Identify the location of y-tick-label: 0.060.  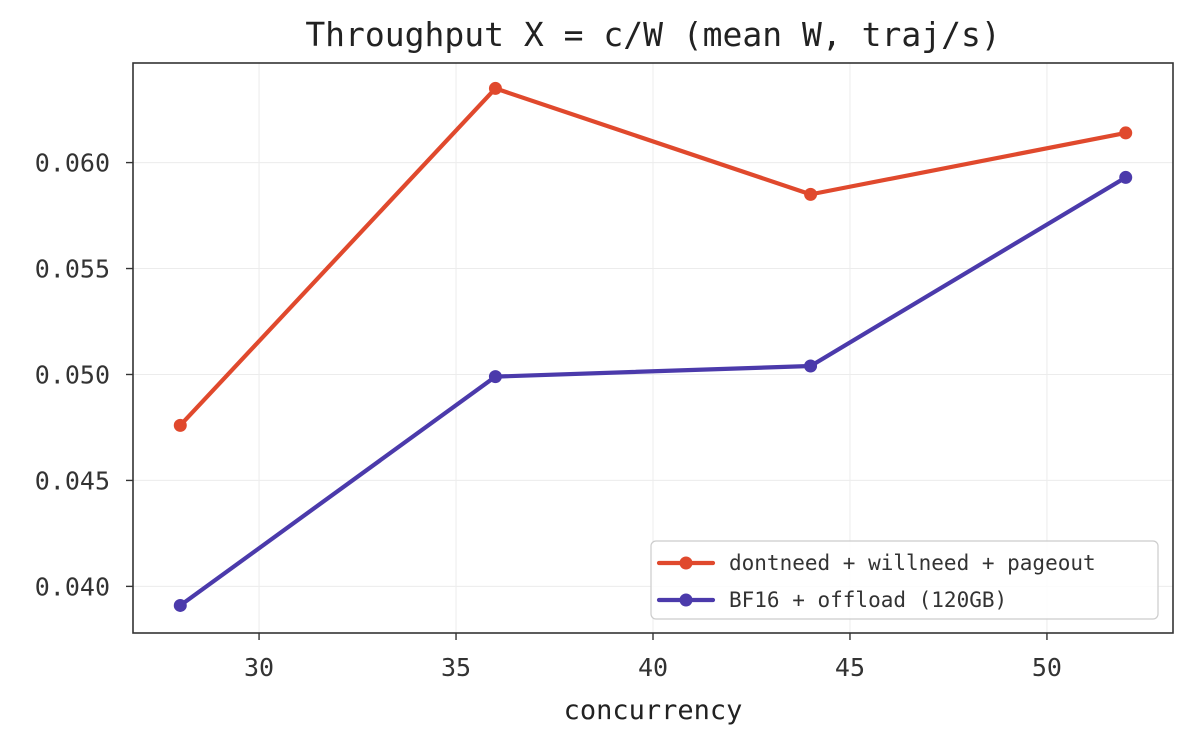
(72, 163).